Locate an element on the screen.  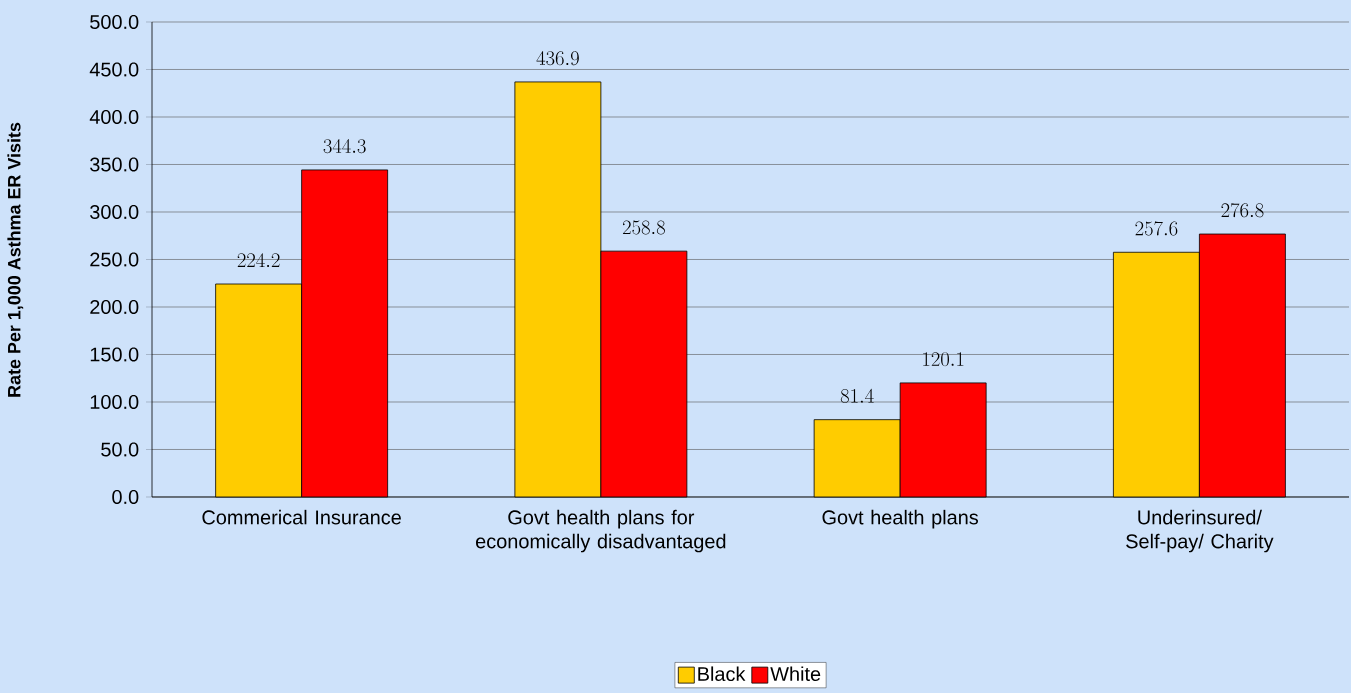
x-tick-label: Underinsured/ Self-pay/ Charity is located at coordinates (1200, 531).